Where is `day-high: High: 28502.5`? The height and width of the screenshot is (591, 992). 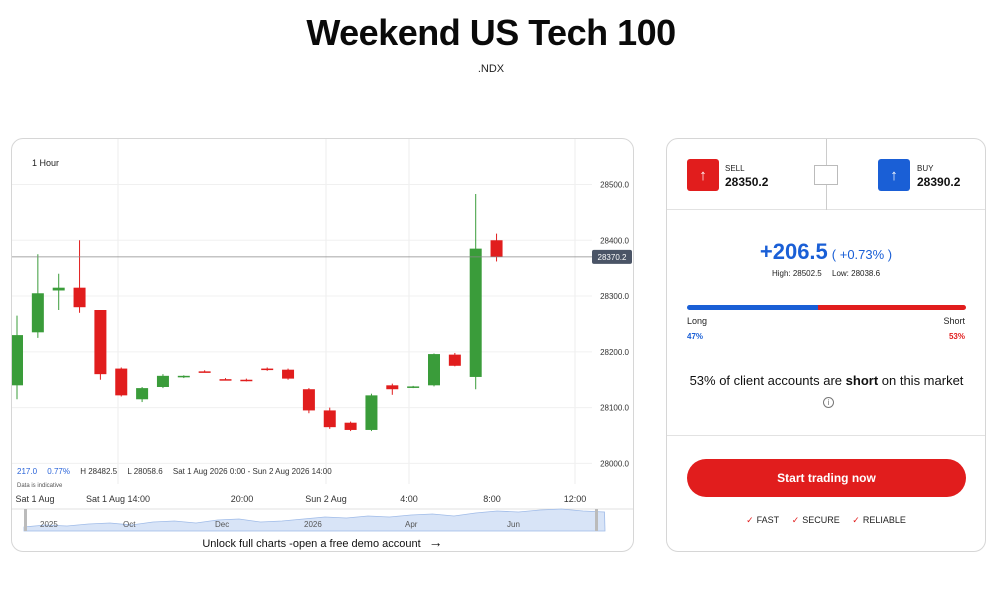 day-high: High: 28502.5 is located at coordinates (796, 273).